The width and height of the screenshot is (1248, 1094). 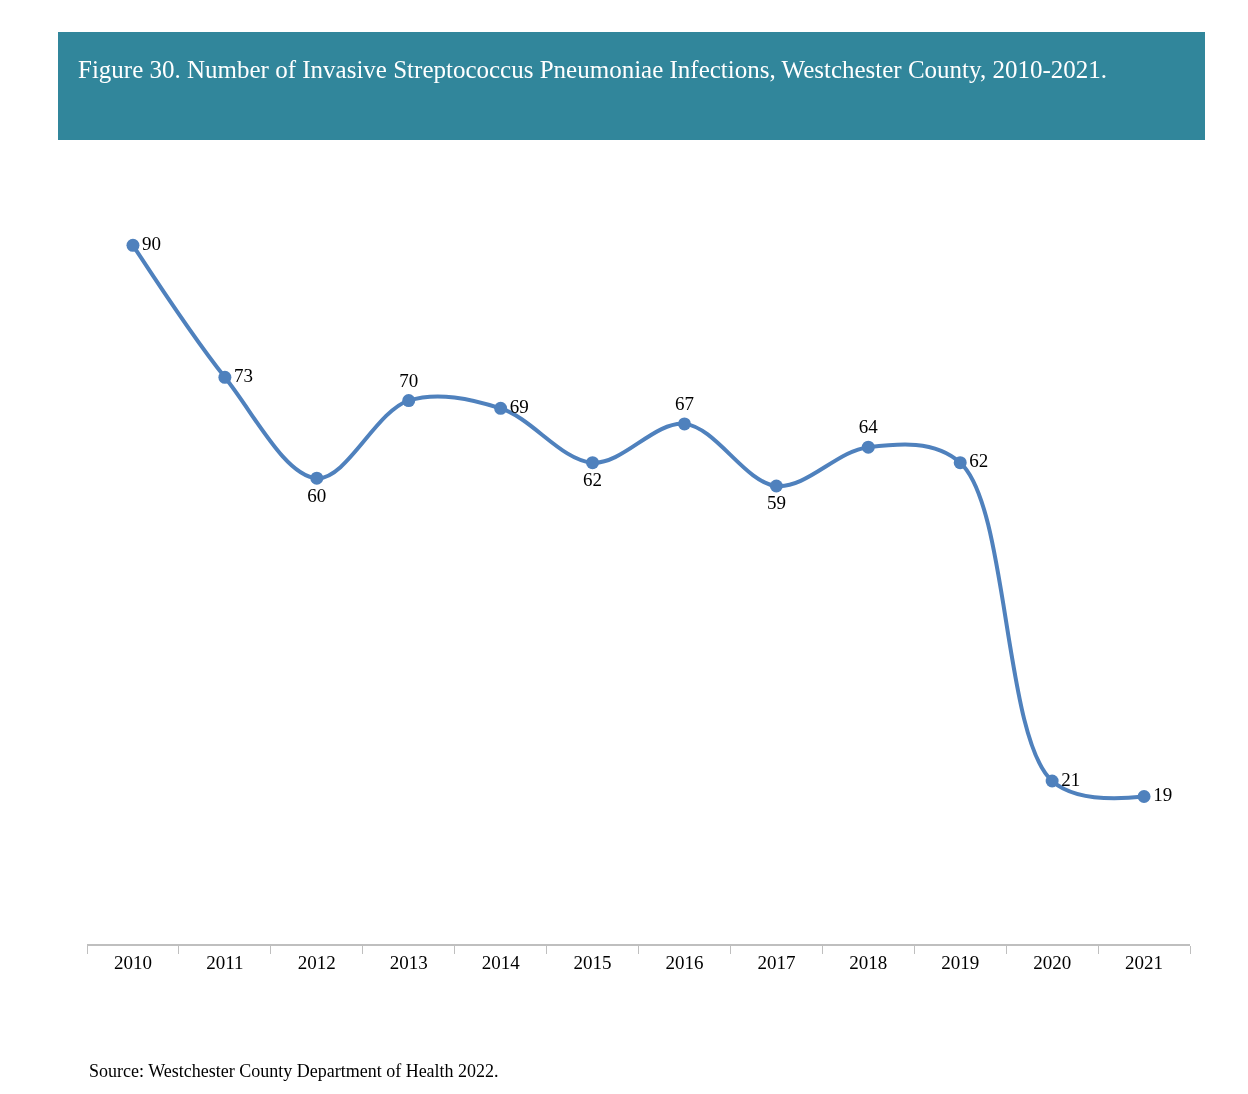 What do you see at coordinates (1071, 779) in the screenshot?
I see `data-label: 21` at bounding box center [1071, 779].